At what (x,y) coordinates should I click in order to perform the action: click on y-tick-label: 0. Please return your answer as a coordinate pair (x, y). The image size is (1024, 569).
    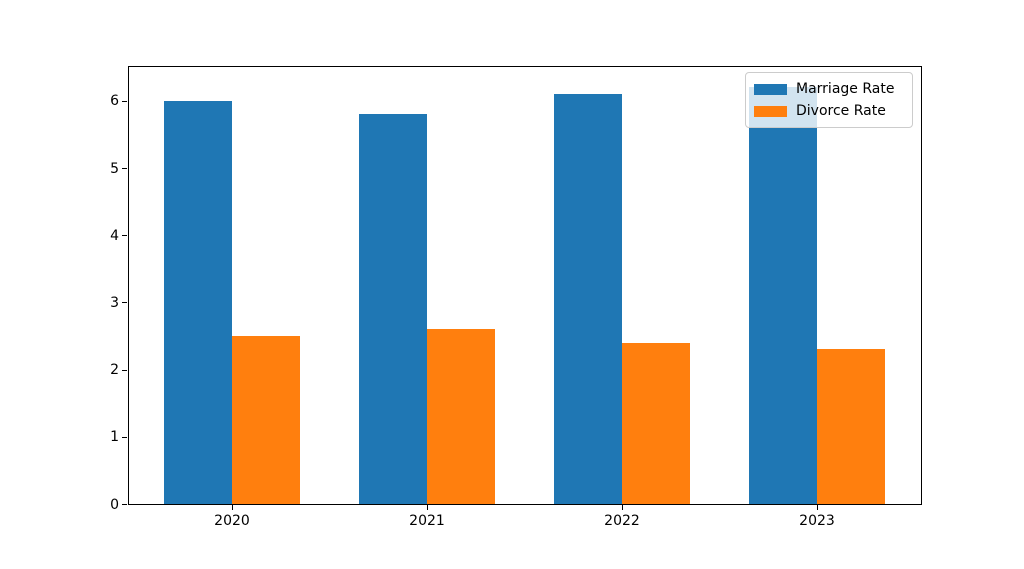
    Looking at the image, I should click on (114, 504).